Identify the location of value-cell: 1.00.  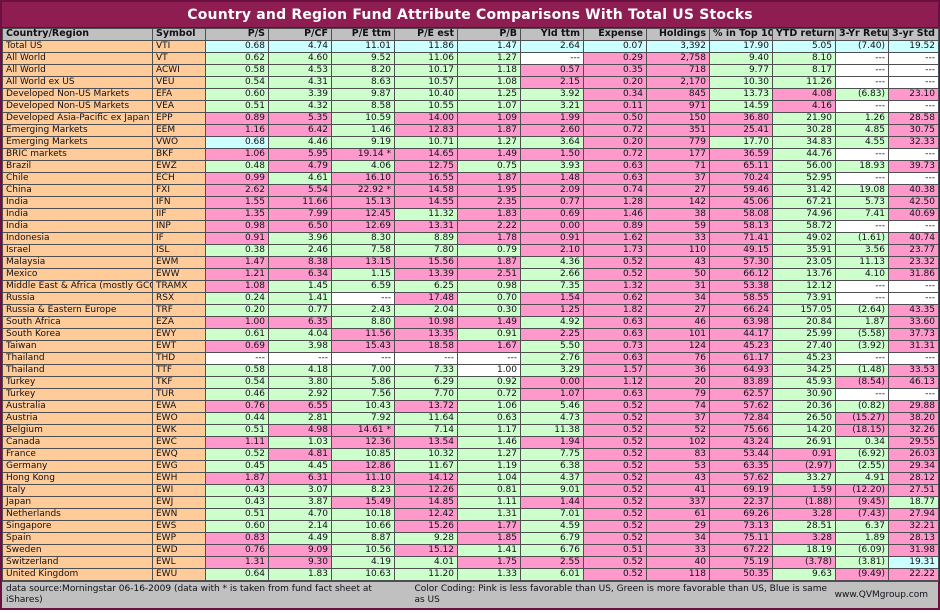
(489, 370).